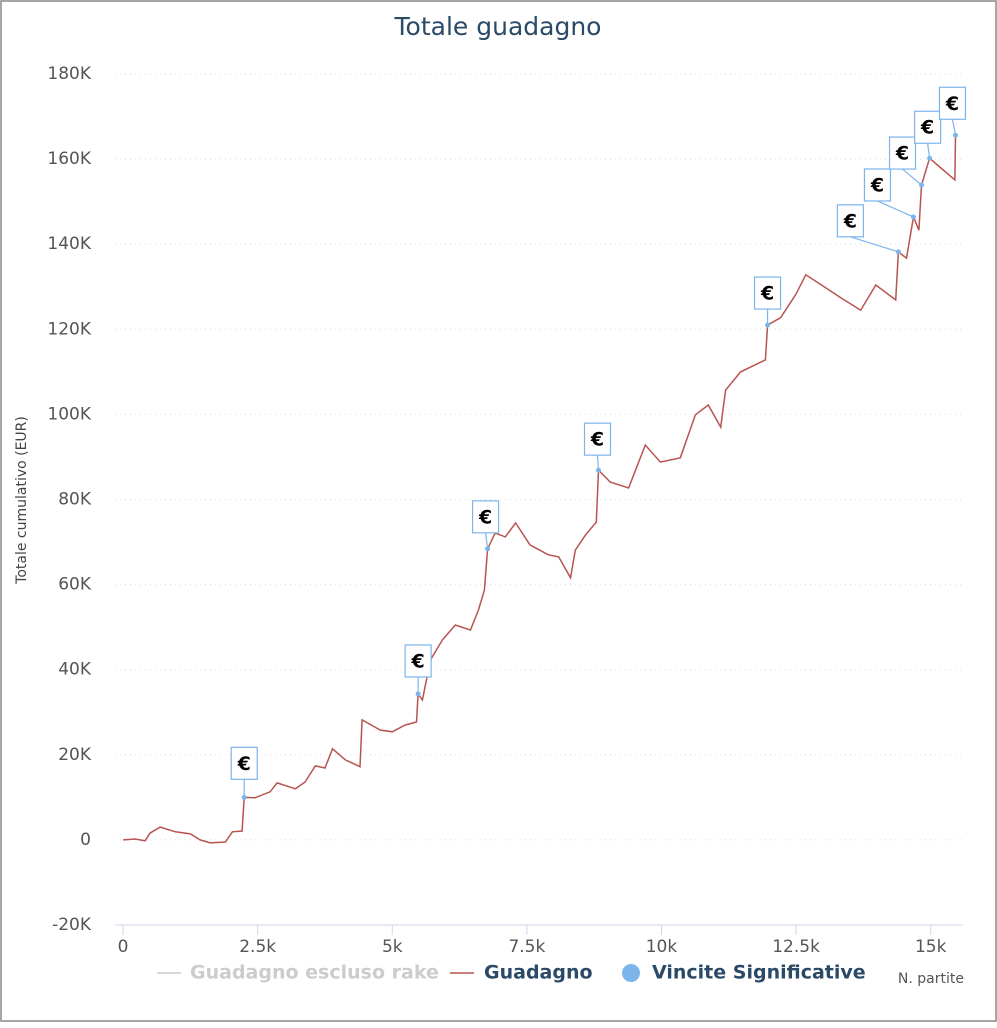  I want to click on x-tick-label: 2.5k, so click(257, 947).